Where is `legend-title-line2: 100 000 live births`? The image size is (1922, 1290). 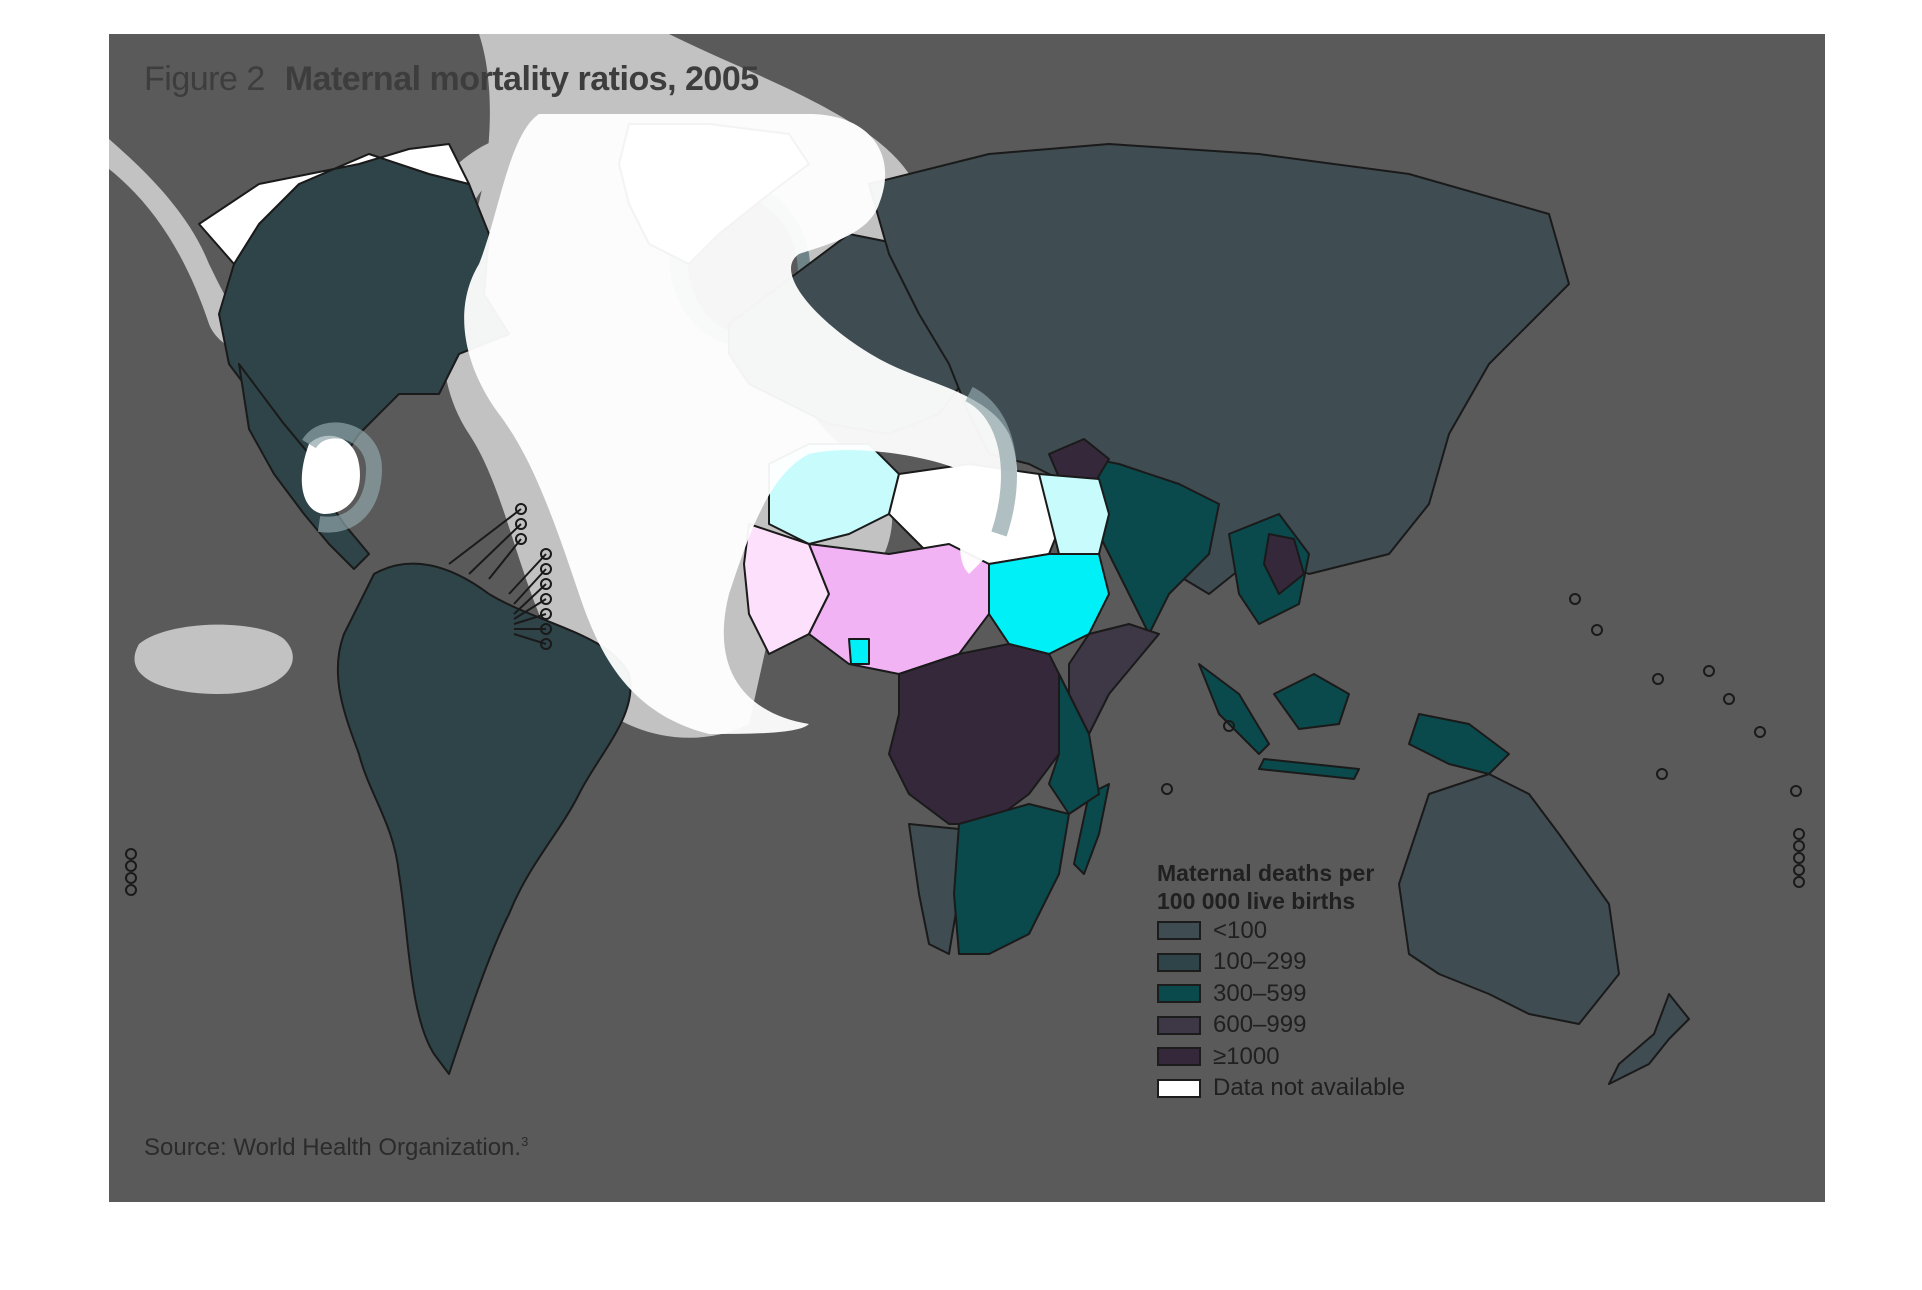 legend-title-line2: 100 000 live births is located at coordinates (1256, 901).